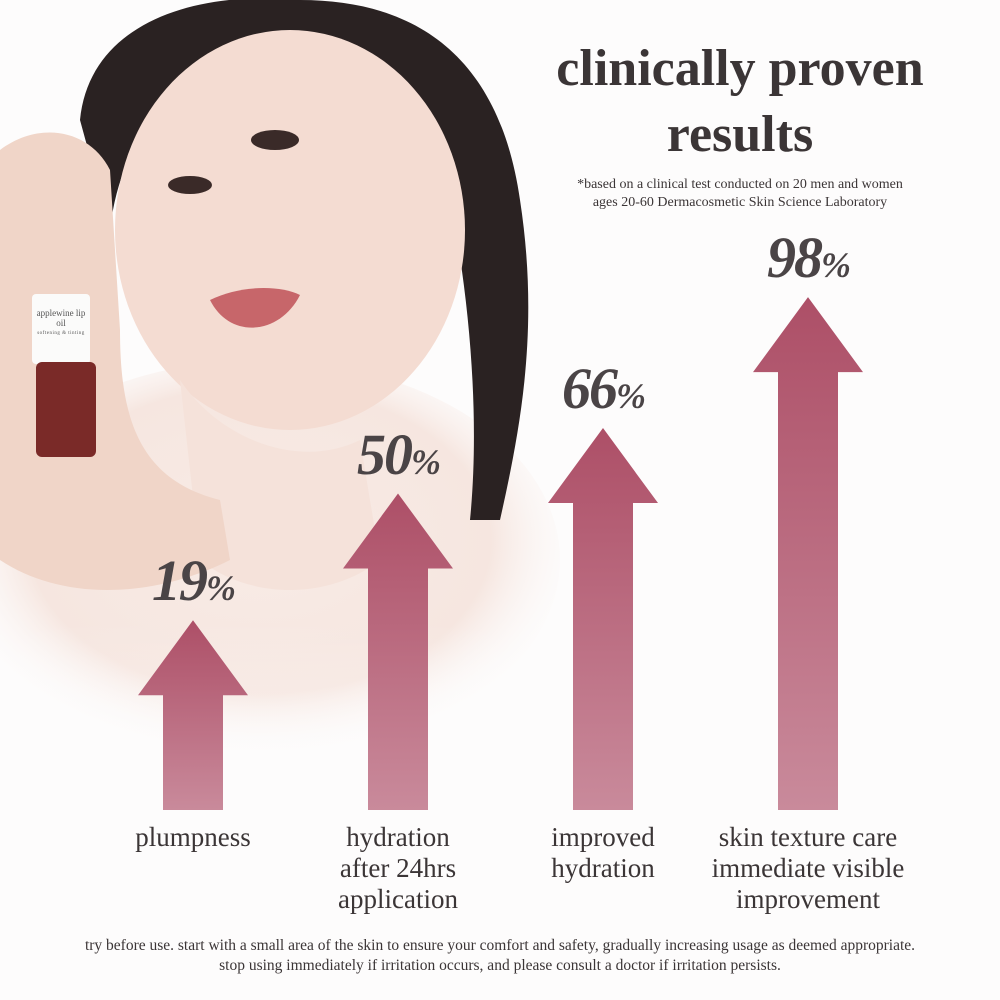  What do you see at coordinates (193, 837) in the screenshot?
I see `category-label: plumpness` at bounding box center [193, 837].